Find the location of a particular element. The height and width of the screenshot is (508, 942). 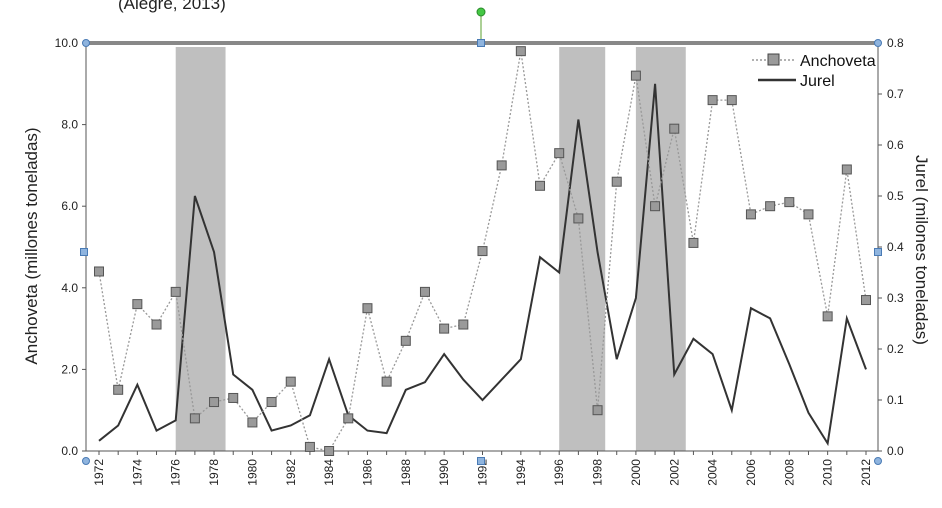

rotate-handle is located at coordinates (481, 12).